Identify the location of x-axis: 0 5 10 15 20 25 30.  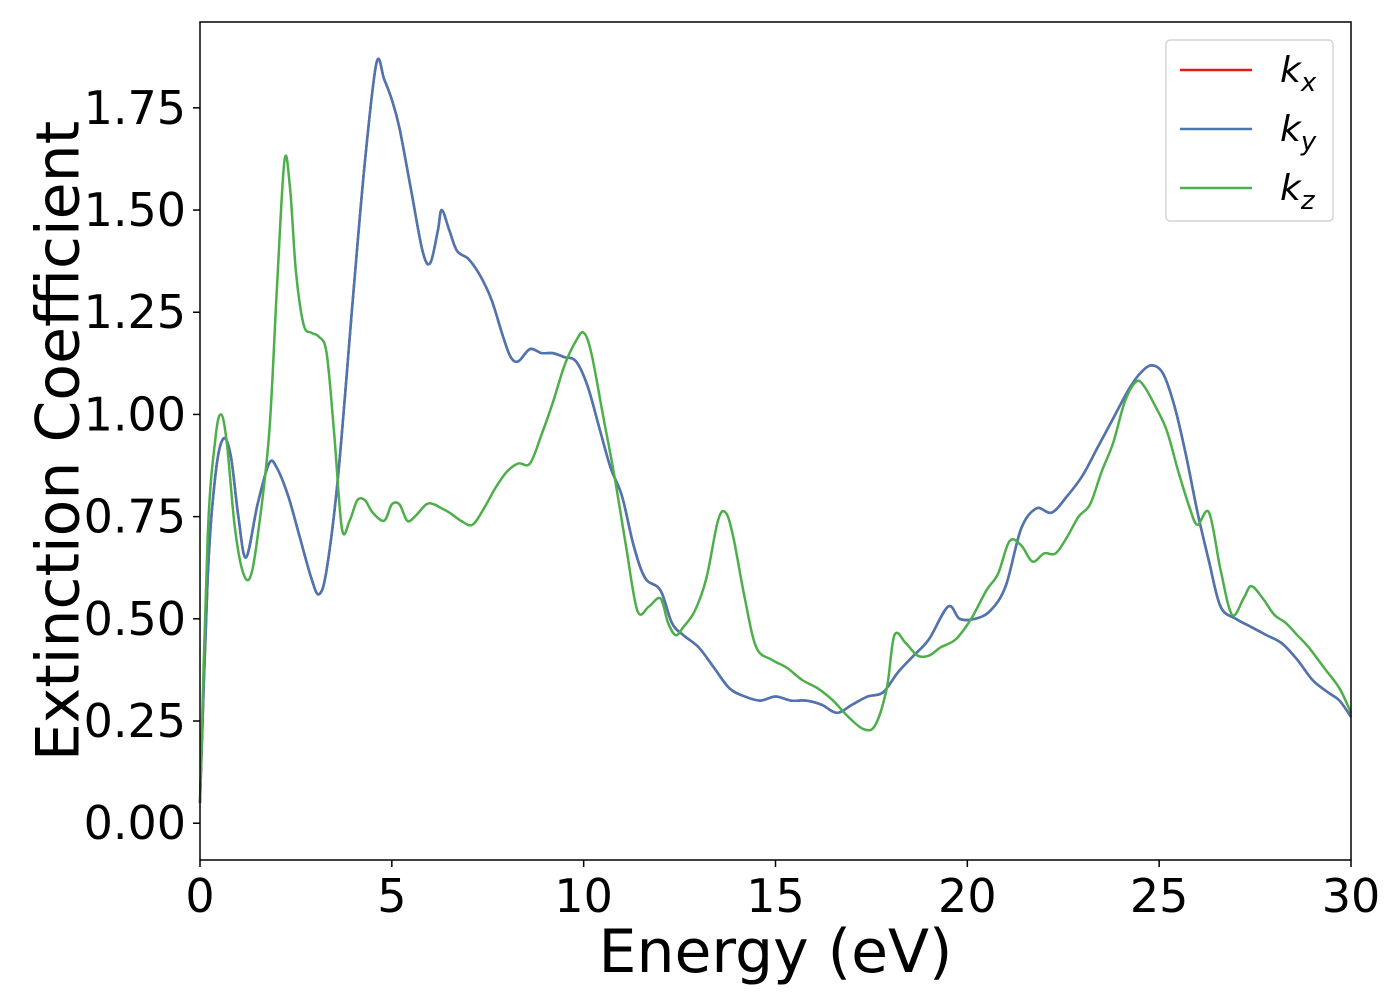
(782, 891).